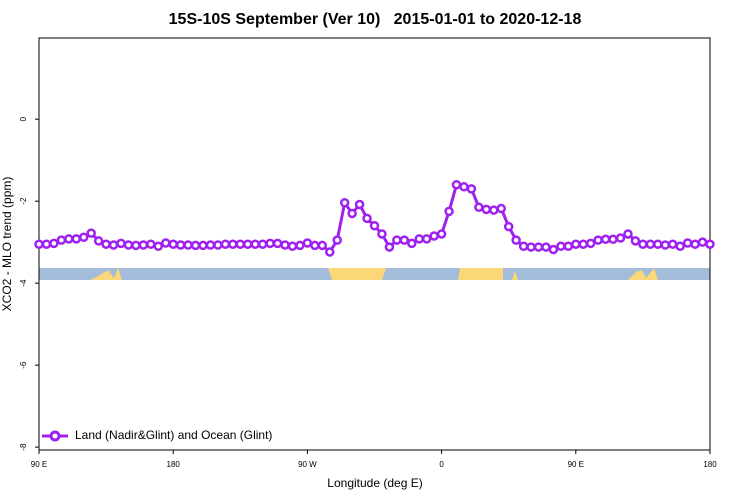 The height and width of the screenshot is (500, 750). Describe the element at coordinates (374, 274) in the screenshot. I see `land-ocean-strip` at that location.